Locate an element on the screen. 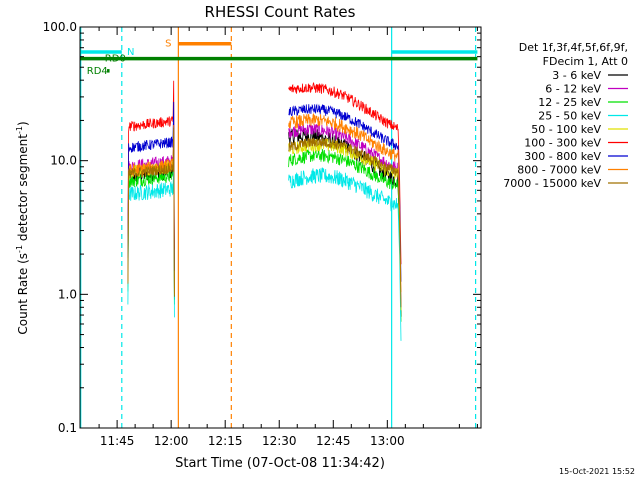 The width and height of the screenshot is (640, 480). y-tick-label-4: 0.1 is located at coordinates (67, 428).